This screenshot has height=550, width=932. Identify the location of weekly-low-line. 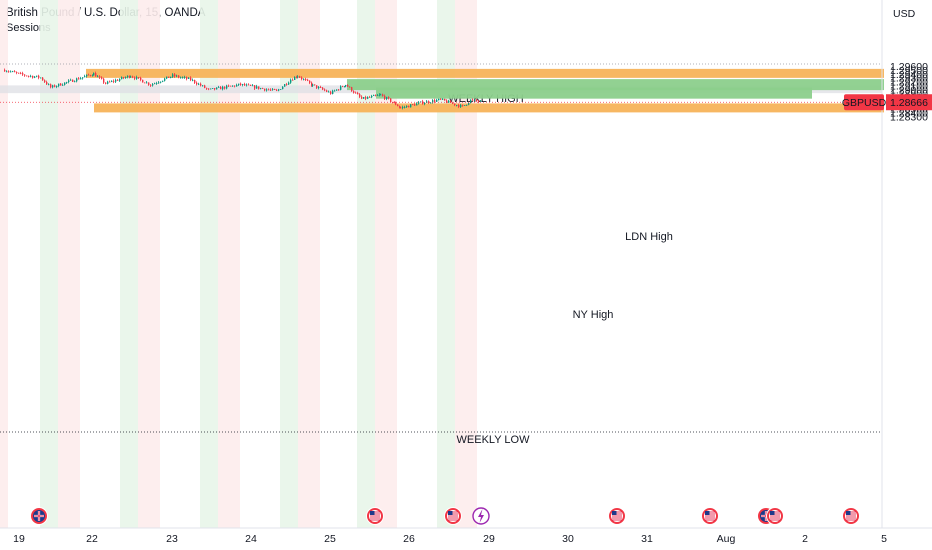
(489, 108).